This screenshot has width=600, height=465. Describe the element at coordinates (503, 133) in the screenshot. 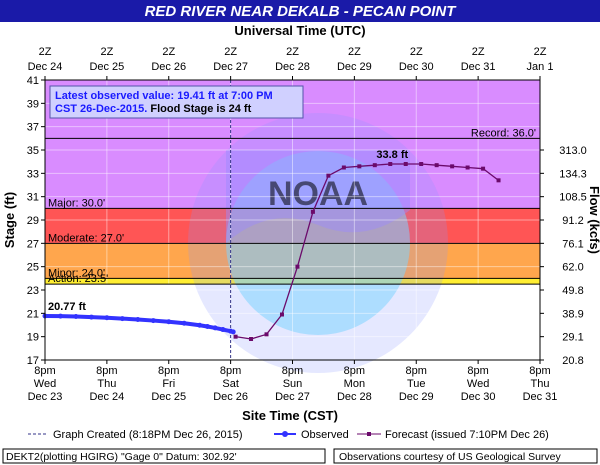

I see `level-label-record: Record: 36.0'` at that location.